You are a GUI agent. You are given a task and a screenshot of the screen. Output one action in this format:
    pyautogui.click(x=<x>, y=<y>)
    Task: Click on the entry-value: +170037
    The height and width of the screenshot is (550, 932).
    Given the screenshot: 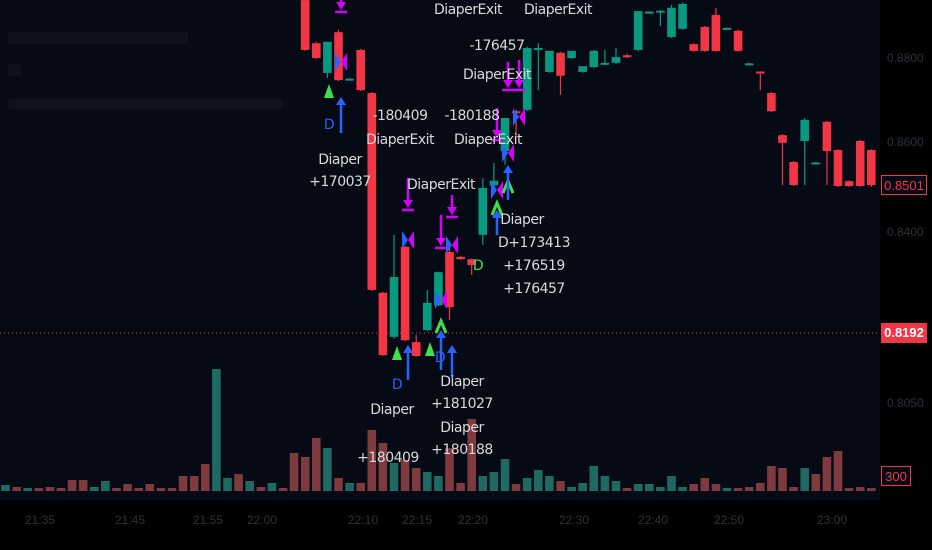 What is the action you would take?
    pyautogui.click(x=340, y=182)
    